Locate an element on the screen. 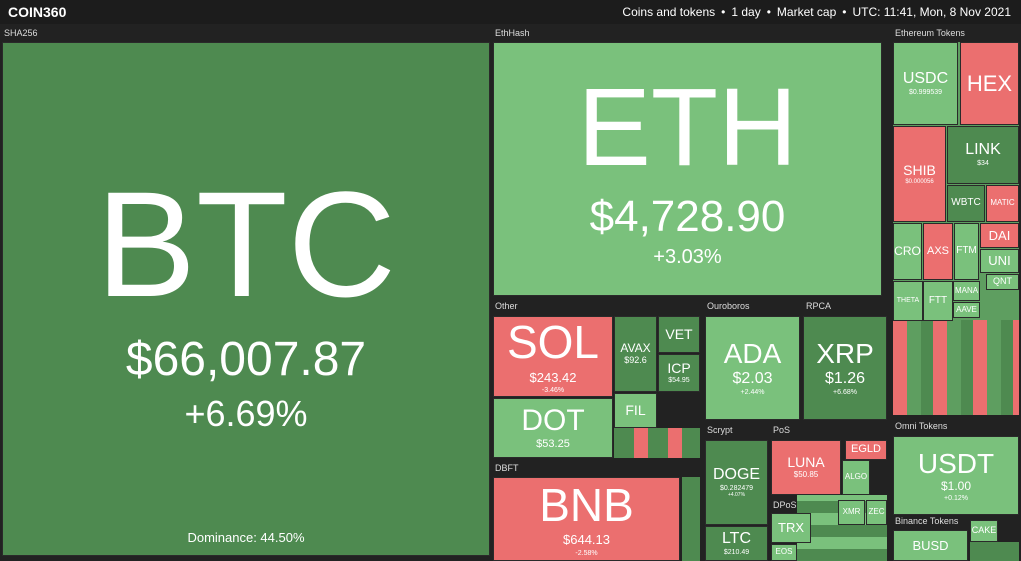 This screenshot has height=561, width=1021. coin-name: CRO is located at coordinates (907, 251).